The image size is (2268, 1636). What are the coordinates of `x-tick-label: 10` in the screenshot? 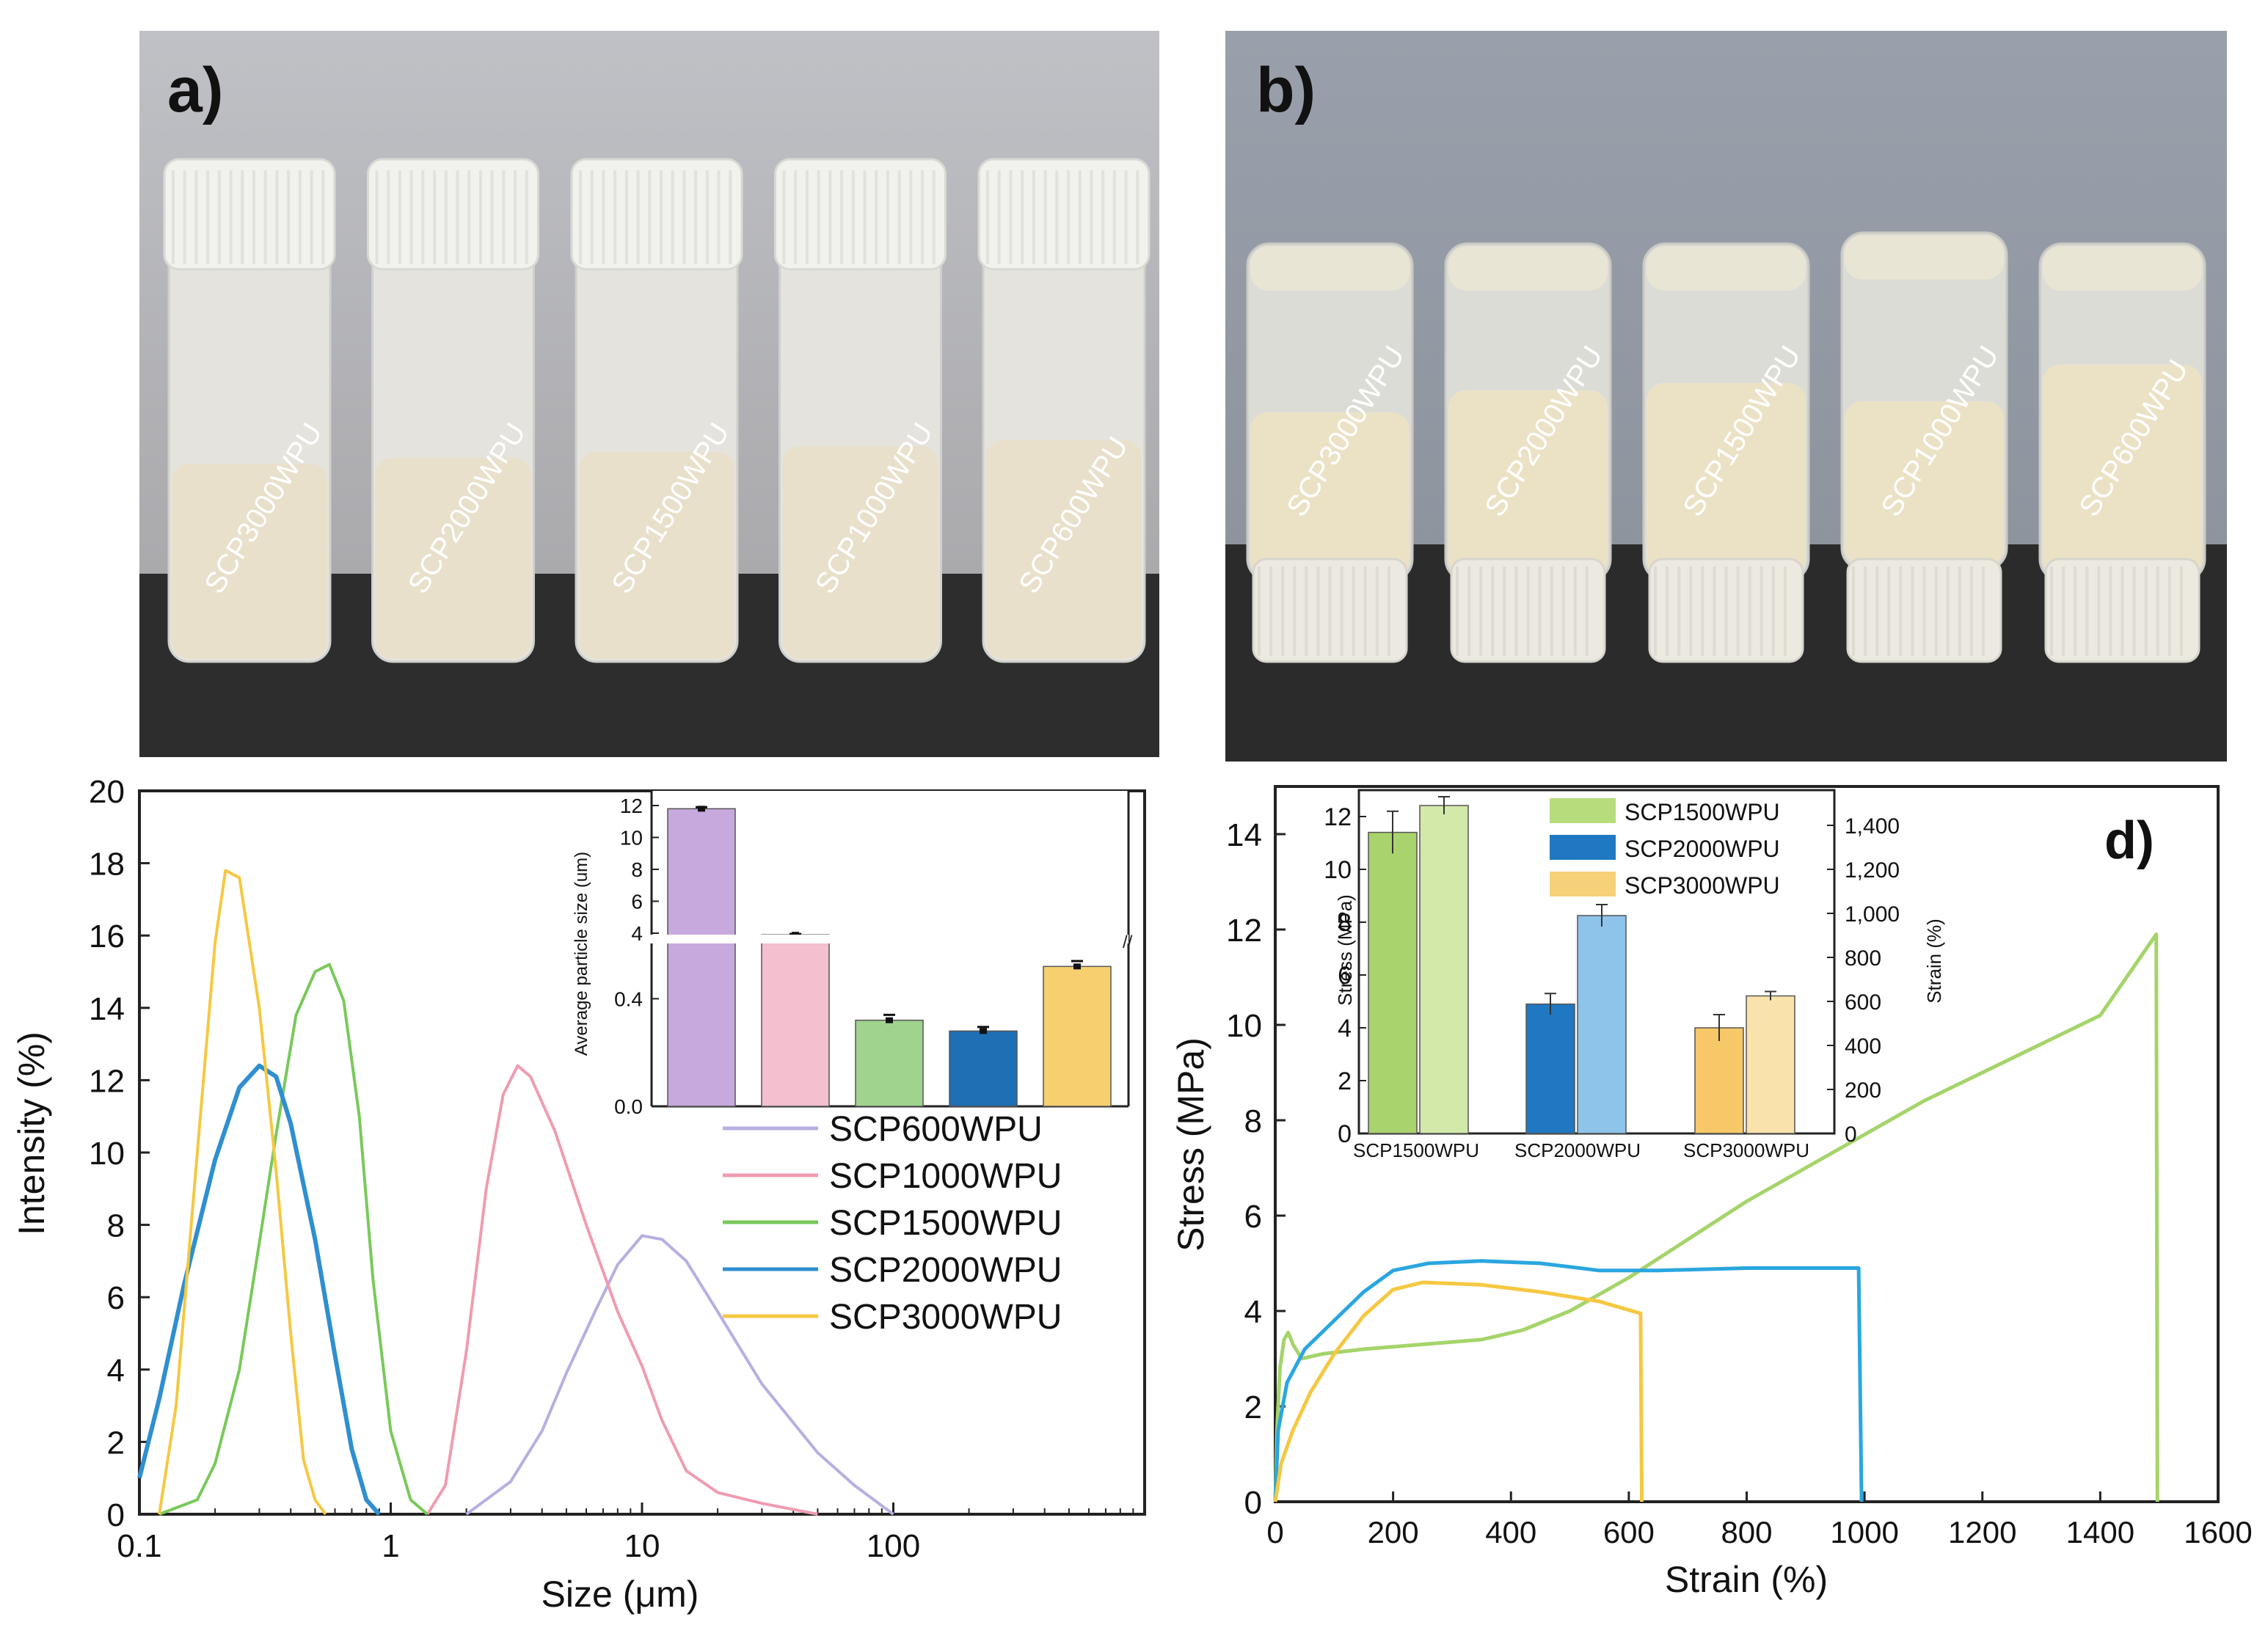 It's located at (642, 1546).